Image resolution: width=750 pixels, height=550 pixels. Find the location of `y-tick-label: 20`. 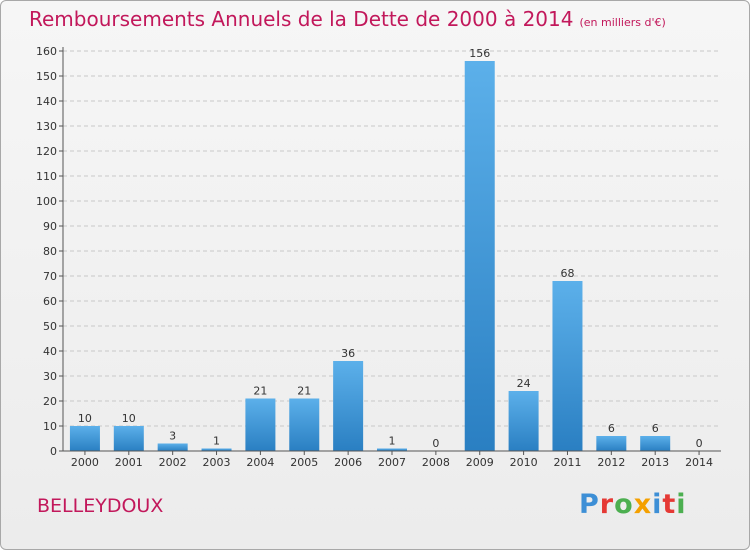

y-tick-label: 20 is located at coordinates (50, 401).